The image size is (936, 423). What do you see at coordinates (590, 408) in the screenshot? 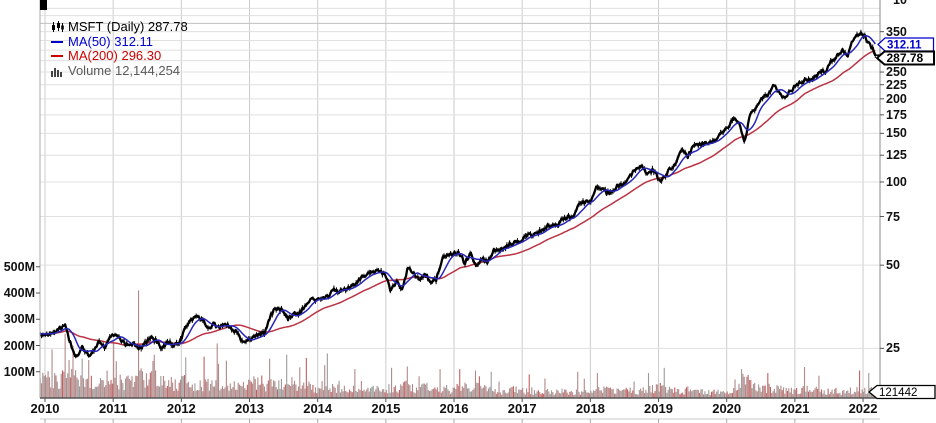
I see `year-axis-tick: 2018` at bounding box center [590, 408].